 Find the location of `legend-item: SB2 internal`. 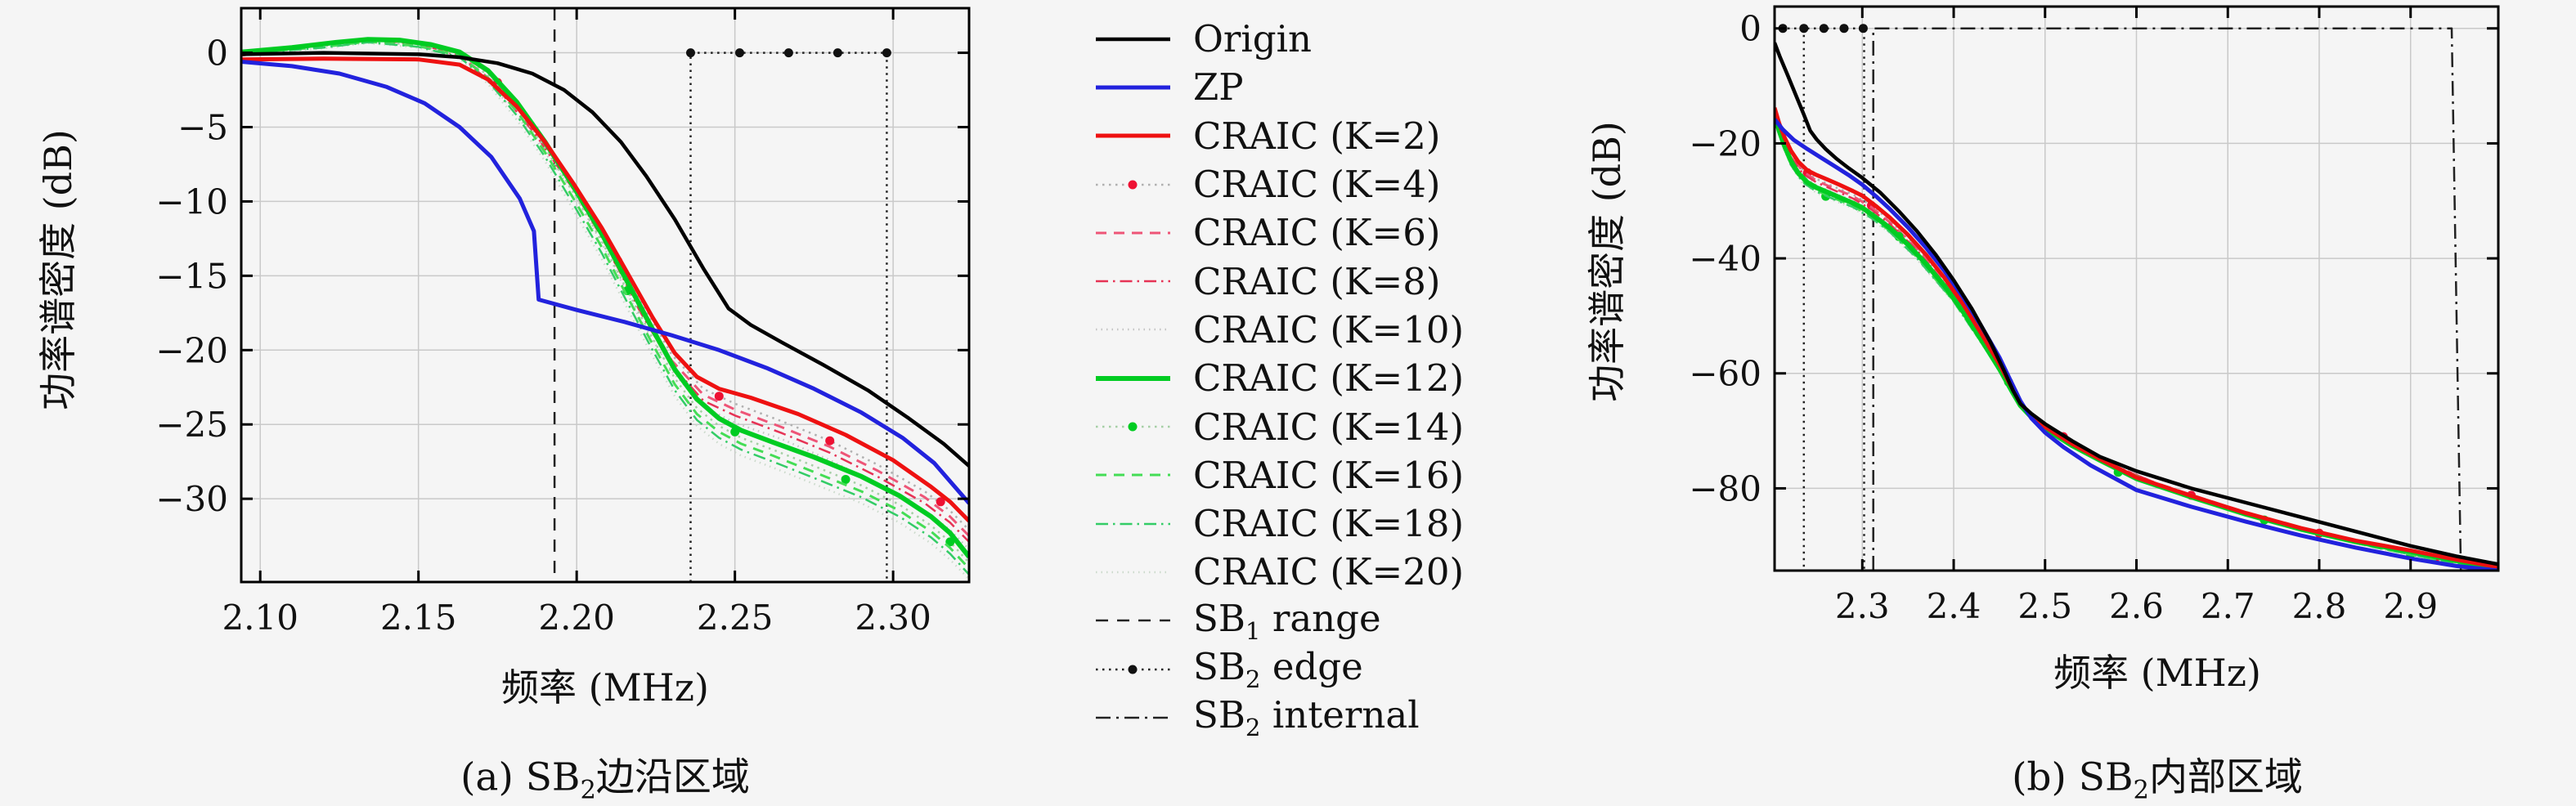

legend-item: SB2 internal is located at coordinates (1331, 717).